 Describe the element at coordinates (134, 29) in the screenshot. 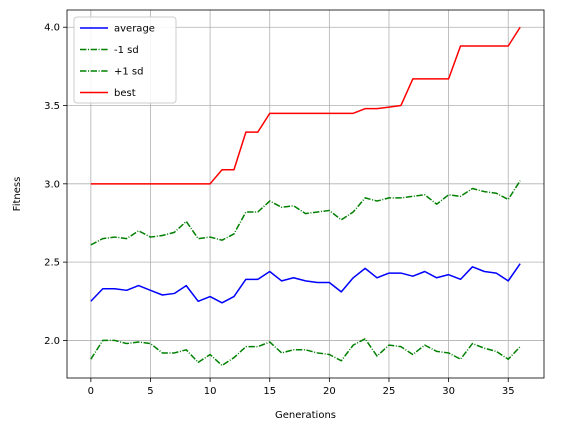

I see `legend-label: average` at that location.